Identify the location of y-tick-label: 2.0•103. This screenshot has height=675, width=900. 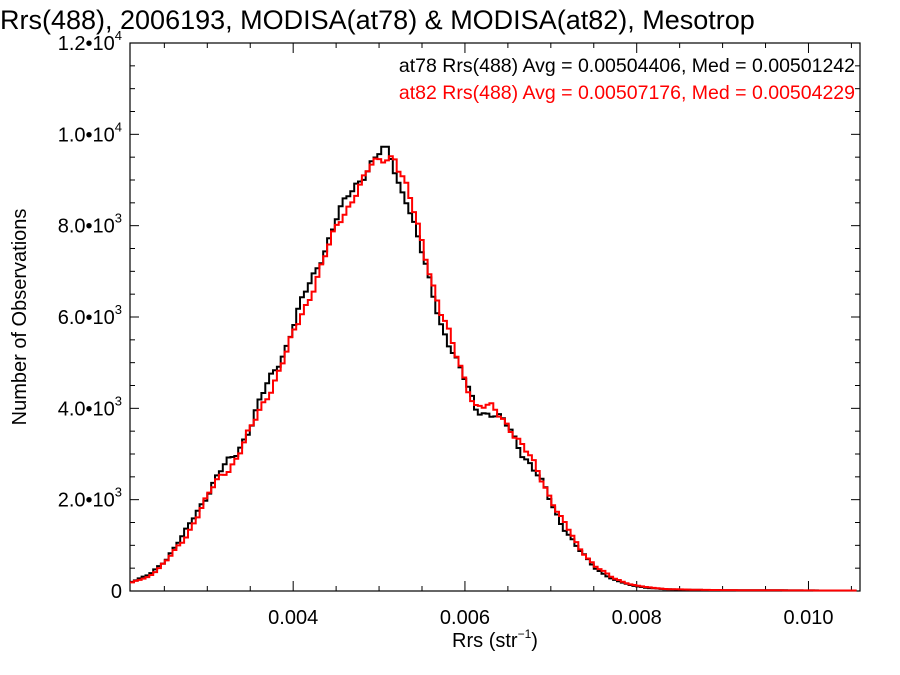
(90, 498).